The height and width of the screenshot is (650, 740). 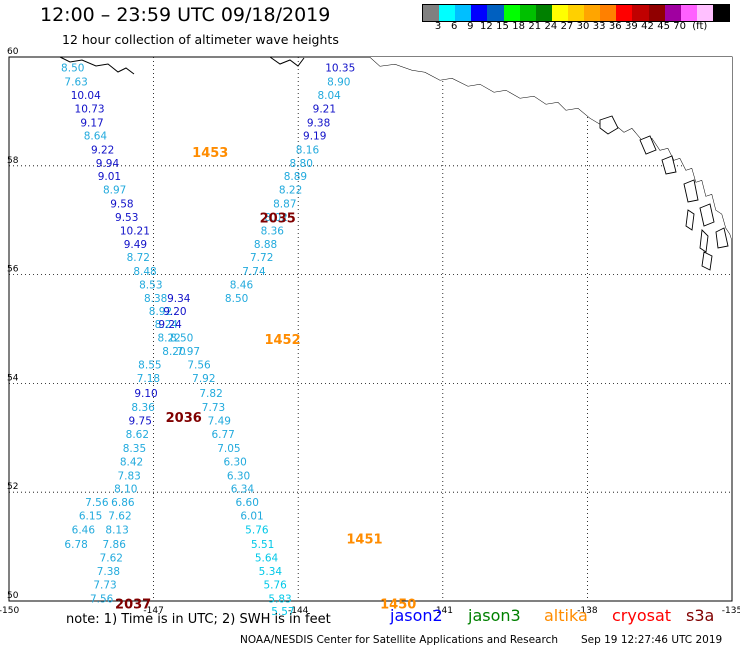 I want to click on colorbar-labels: 3 6 9 12 15 18 21 24 27 30 33 36 39 42 45 70 (ft), so click(x=576, y=27).